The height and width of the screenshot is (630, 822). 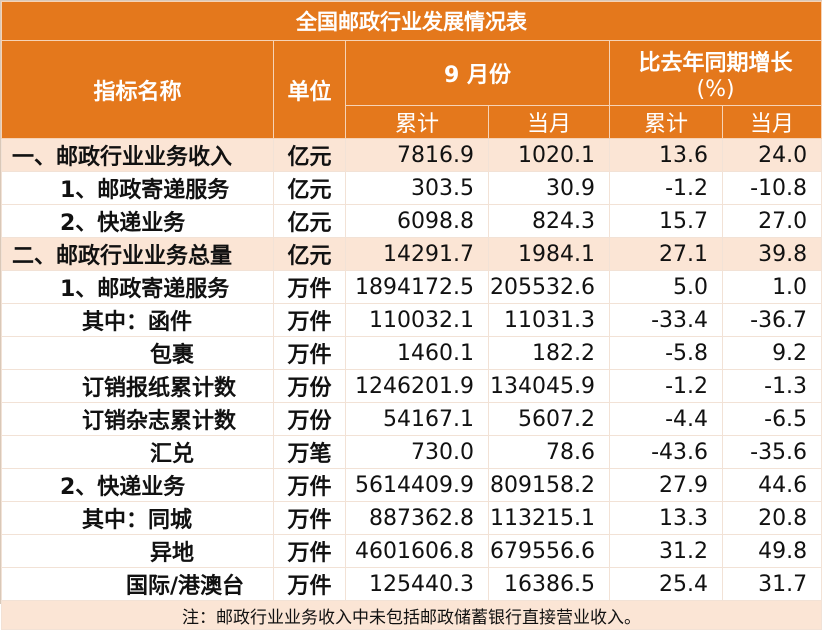 I want to click on header-row-2: 累计 当月 累计 当月, so click(x=412, y=122).